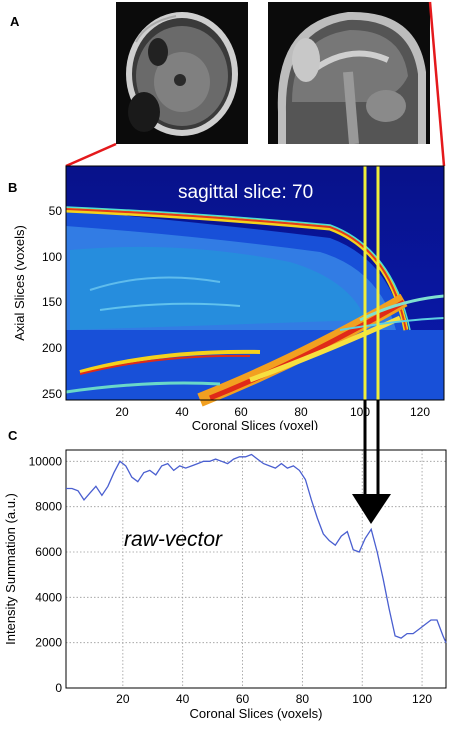 The height and width of the screenshot is (732, 454). Describe the element at coordinates (52, 257) in the screenshot. I see `panel-b-ytick: 100` at that location.